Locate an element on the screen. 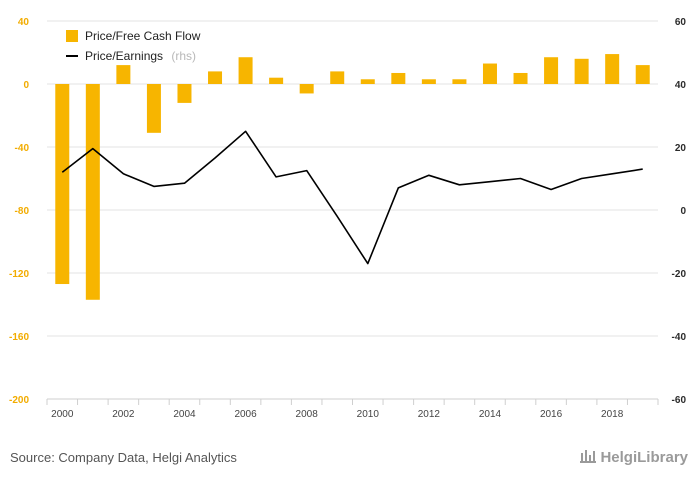 Image resolution: width=700 pixels, height=483 pixels. y-left-tick-label: -40 is located at coordinates (22, 148).